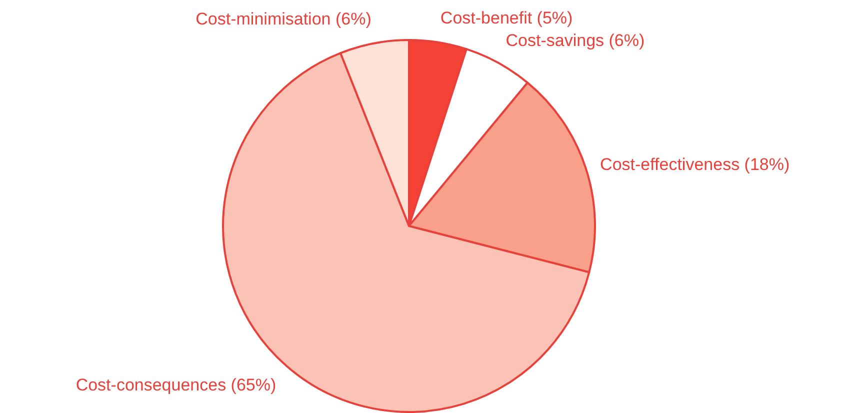 This screenshot has height=413, width=849. I want to click on slice-label: Cost-savings (6%), so click(575, 40).